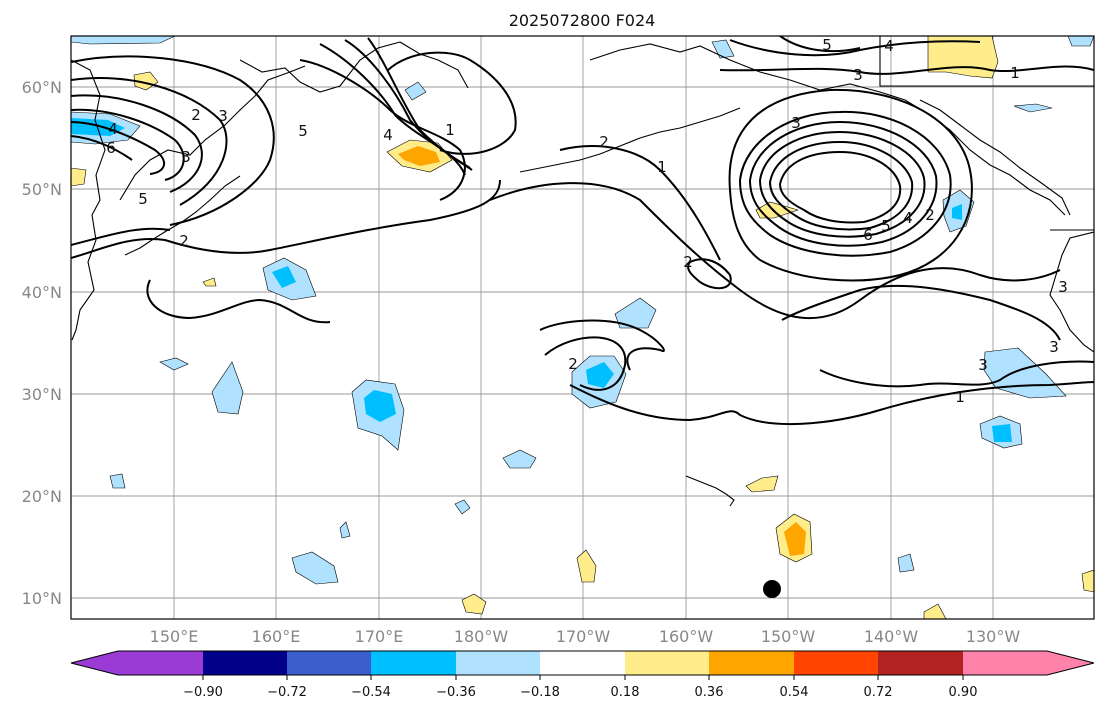 The width and height of the screenshot is (1105, 712). I want to click on asia-coast, so click(88, 200).